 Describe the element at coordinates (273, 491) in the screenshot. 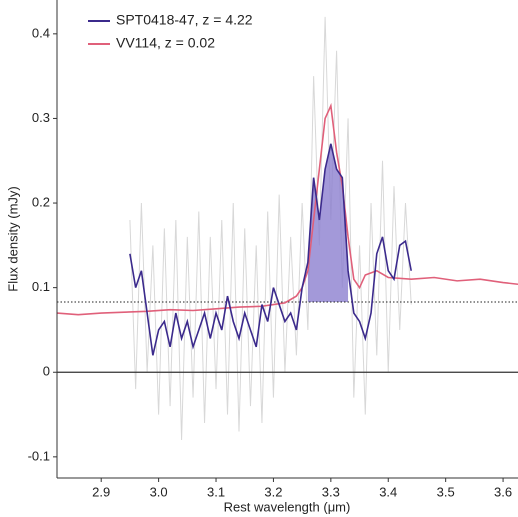

I see `x-tick-label: 3.2` at that location.